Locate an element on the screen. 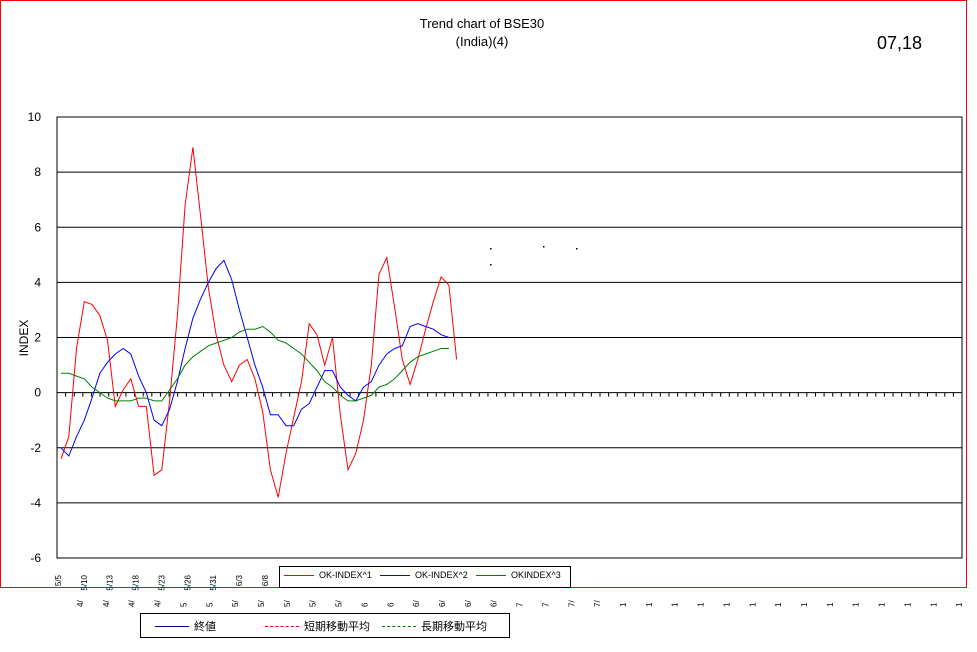 The image size is (977, 652). x-tick-label: 6/8 is located at coordinates (265, 580).